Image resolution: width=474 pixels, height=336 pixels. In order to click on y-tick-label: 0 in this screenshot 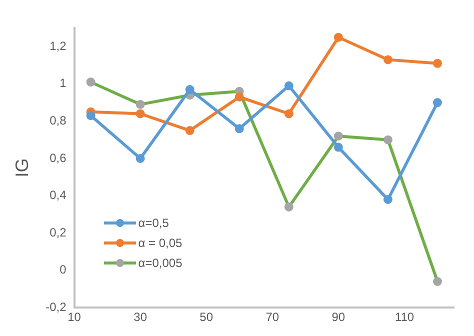, I will do `click(63, 269)`.